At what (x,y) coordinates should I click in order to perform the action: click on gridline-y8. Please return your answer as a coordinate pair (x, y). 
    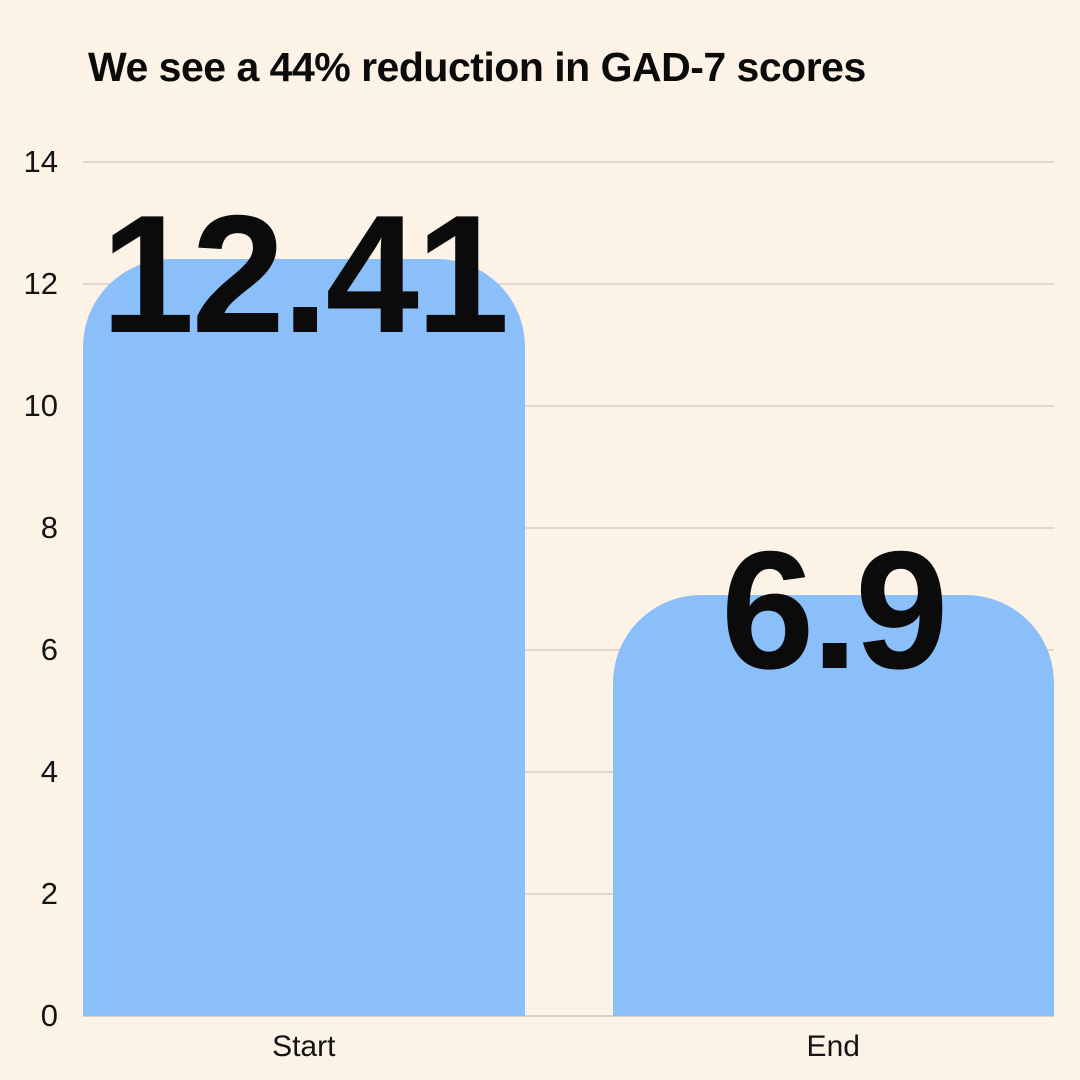
    Looking at the image, I should click on (568, 528).